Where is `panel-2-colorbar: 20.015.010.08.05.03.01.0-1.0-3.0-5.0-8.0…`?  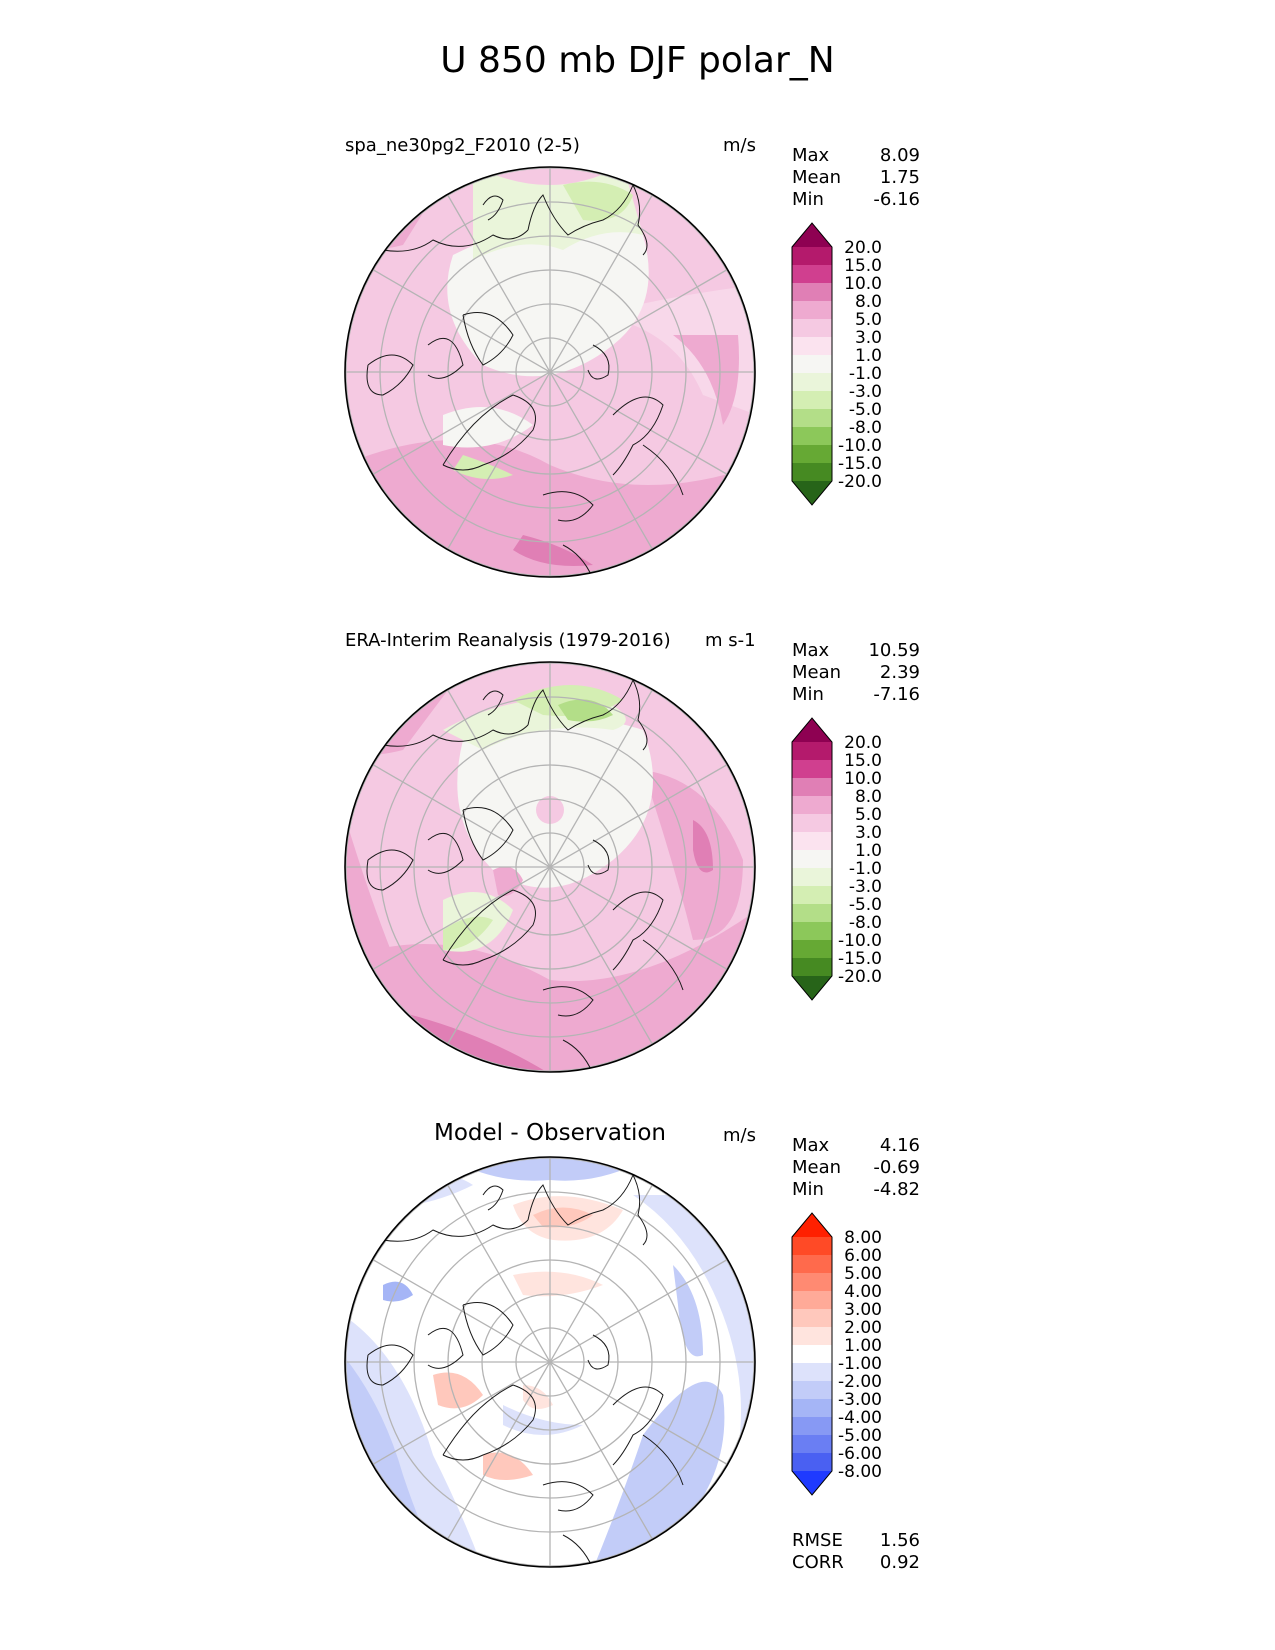 panel-2-colorbar: 20.015.010.08.05.03.01.0-1.0-3.0-5.0-8.0… is located at coordinates (836, 859).